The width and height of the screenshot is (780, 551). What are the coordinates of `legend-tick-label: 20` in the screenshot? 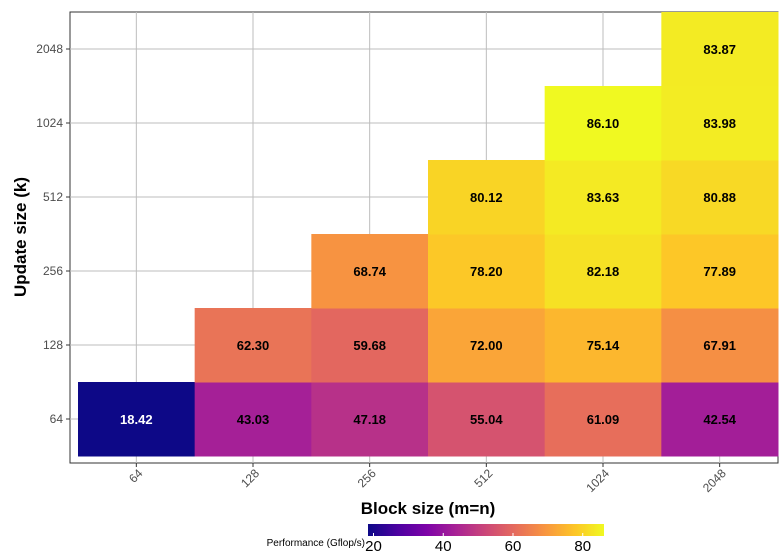 It's located at (373, 544).